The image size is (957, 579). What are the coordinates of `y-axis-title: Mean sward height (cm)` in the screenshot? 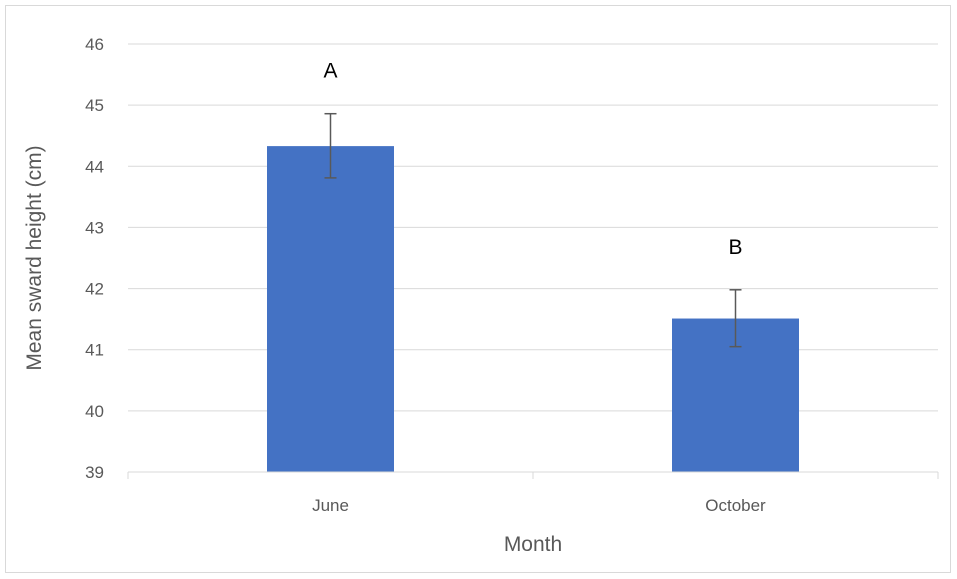 It's located at (34, 257).